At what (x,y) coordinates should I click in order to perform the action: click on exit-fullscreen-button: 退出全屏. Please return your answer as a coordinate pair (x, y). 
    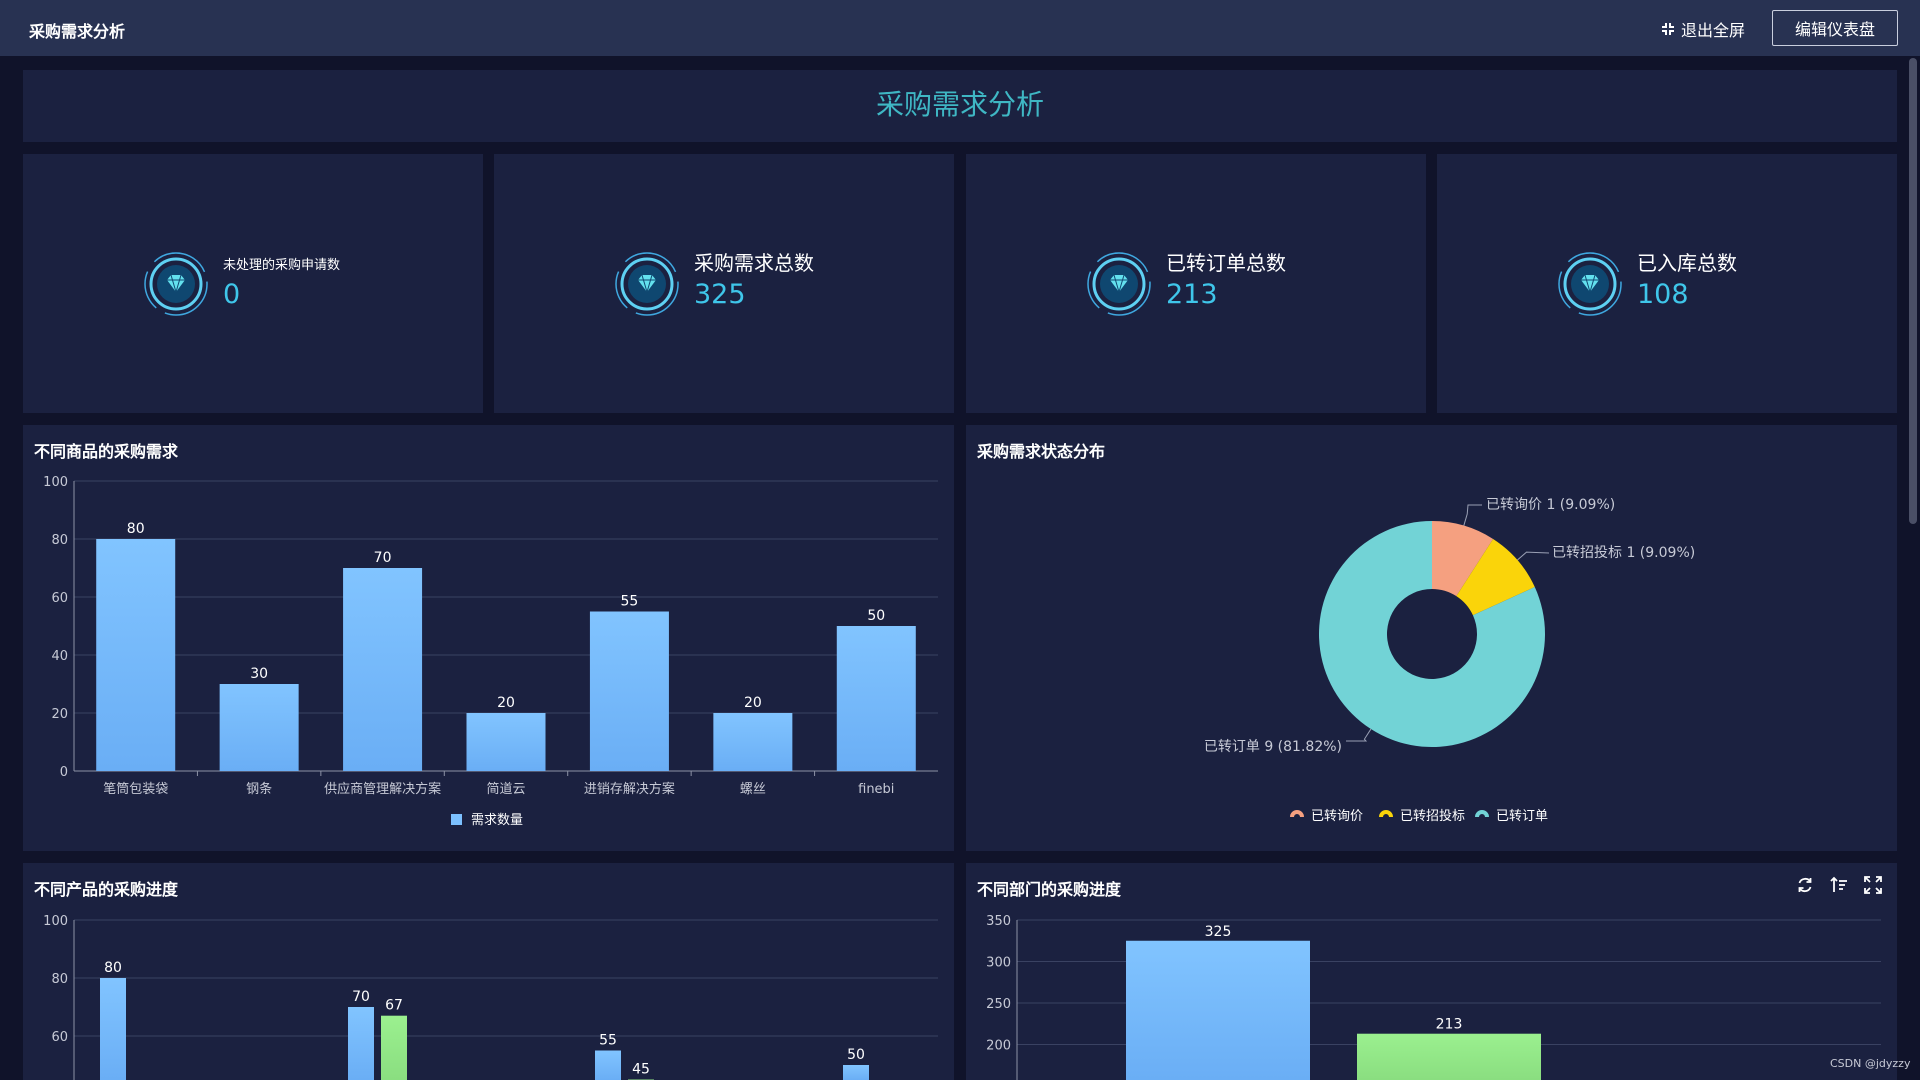
    Looking at the image, I should click on (1703, 29).